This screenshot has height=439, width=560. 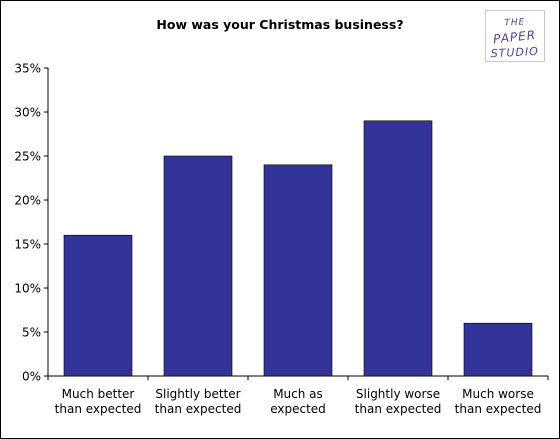 I want to click on y-tick-label: 5%, so click(x=31, y=333).